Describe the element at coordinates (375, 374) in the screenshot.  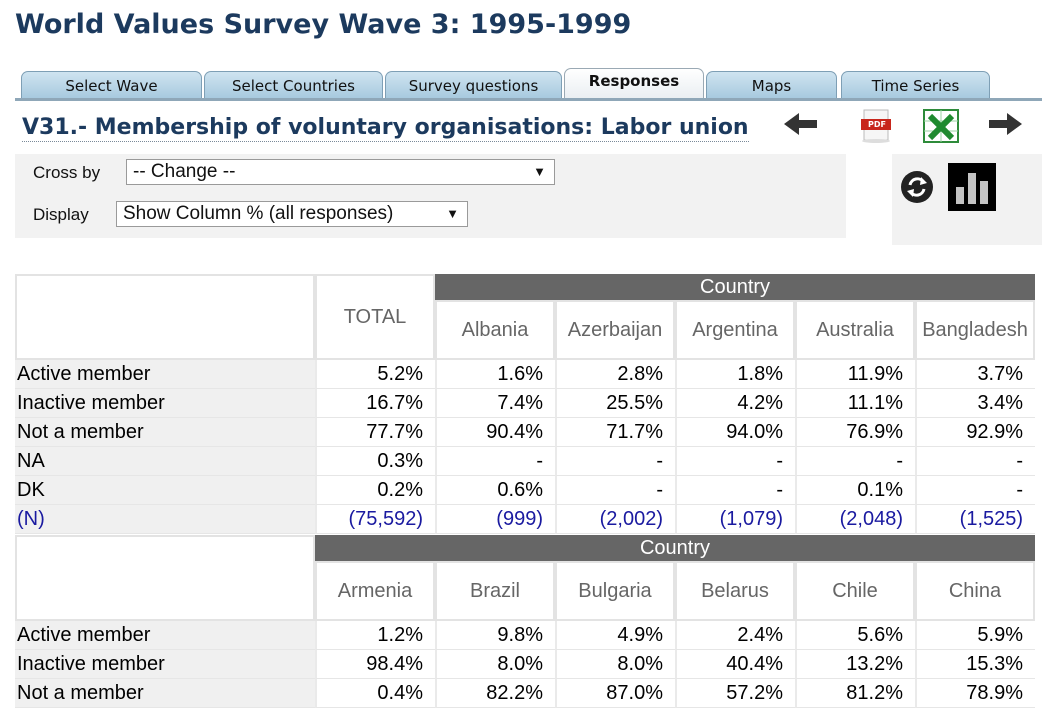
I see `table-cell: 5.2%` at that location.